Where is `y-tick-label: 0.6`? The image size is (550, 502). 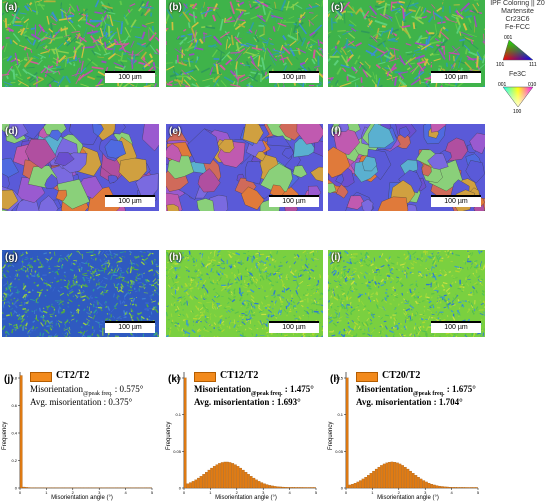 y-tick-label: 0.6 is located at coordinates (14, 405).